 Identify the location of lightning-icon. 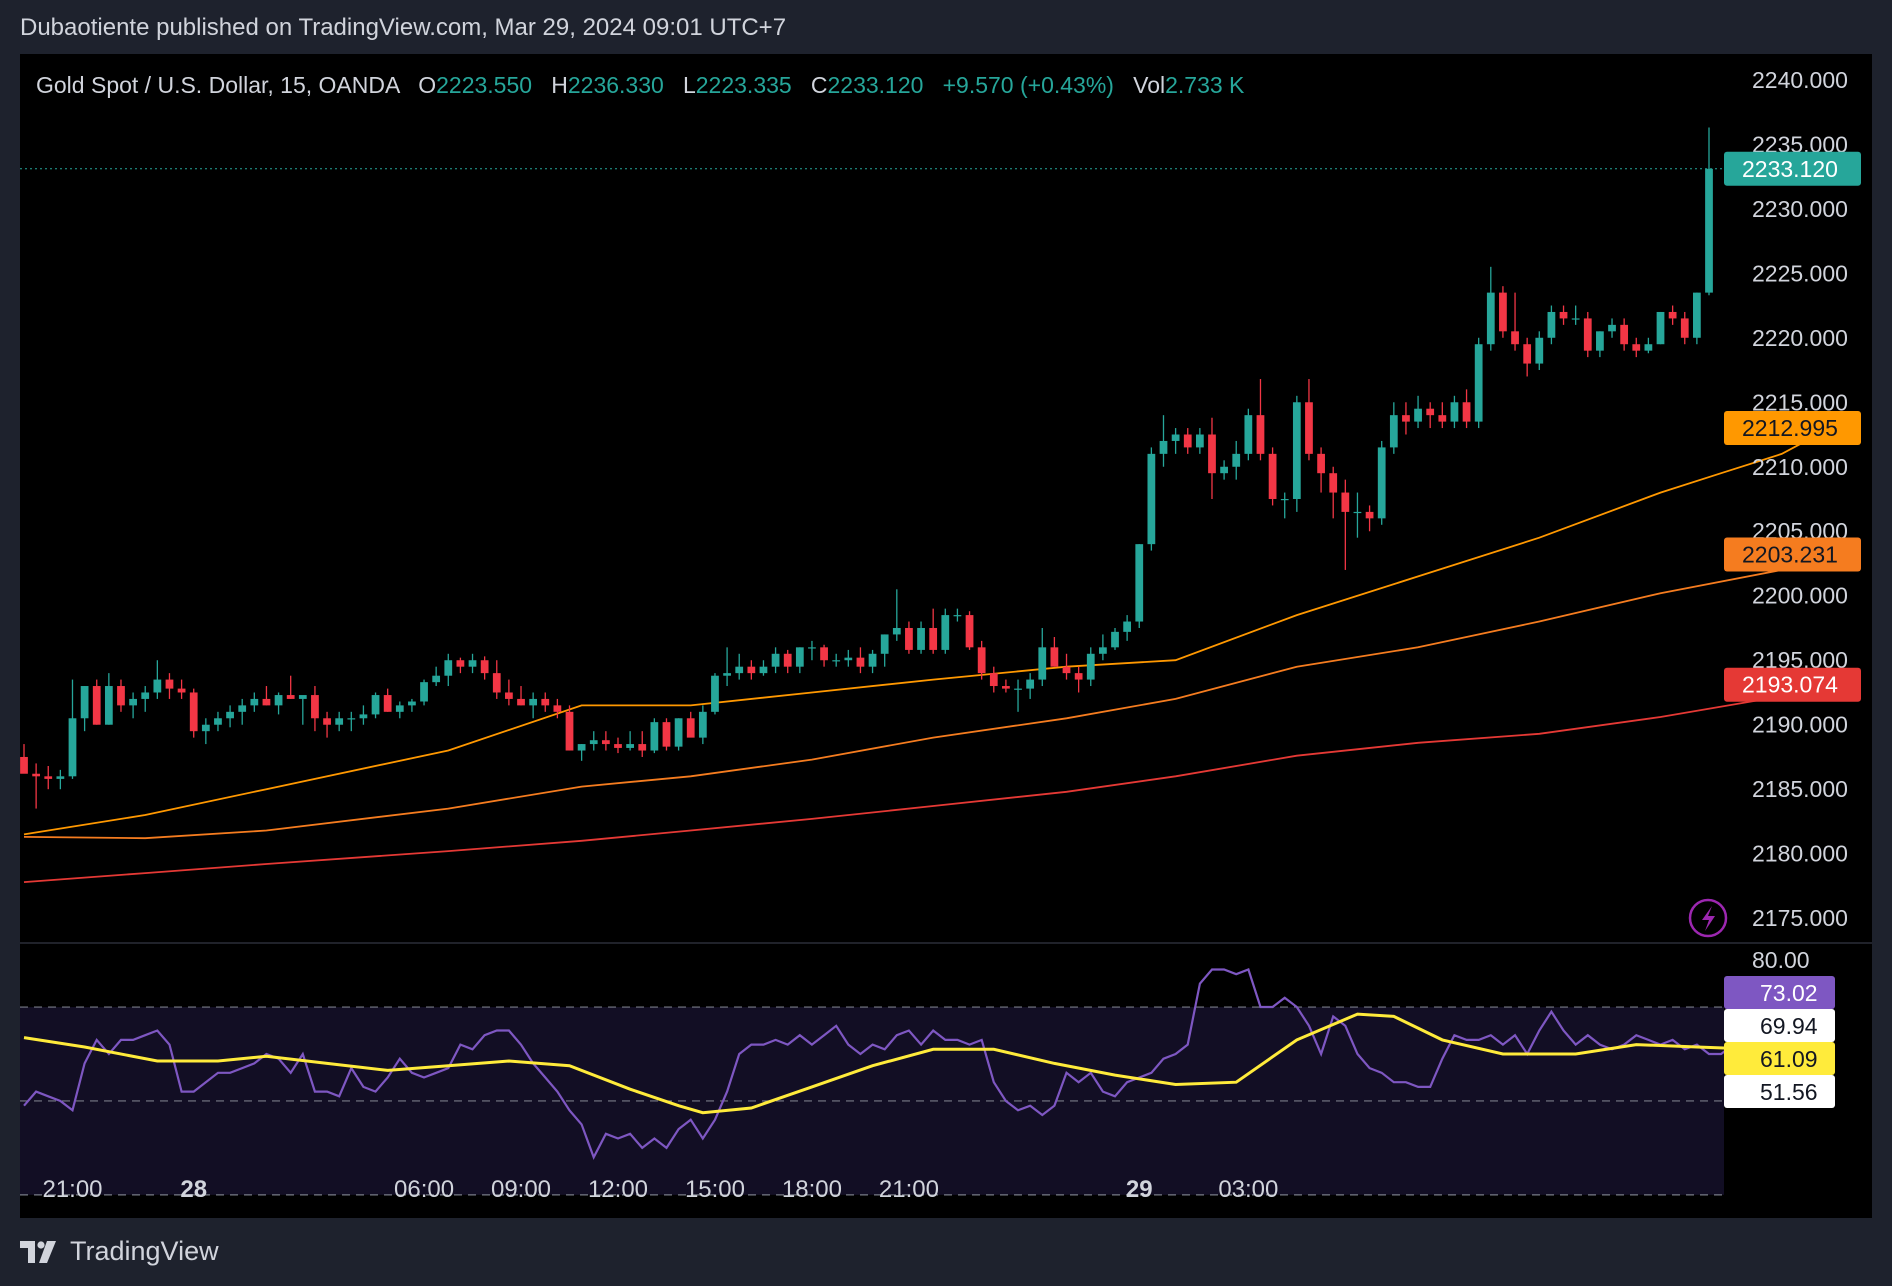
(1708, 918).